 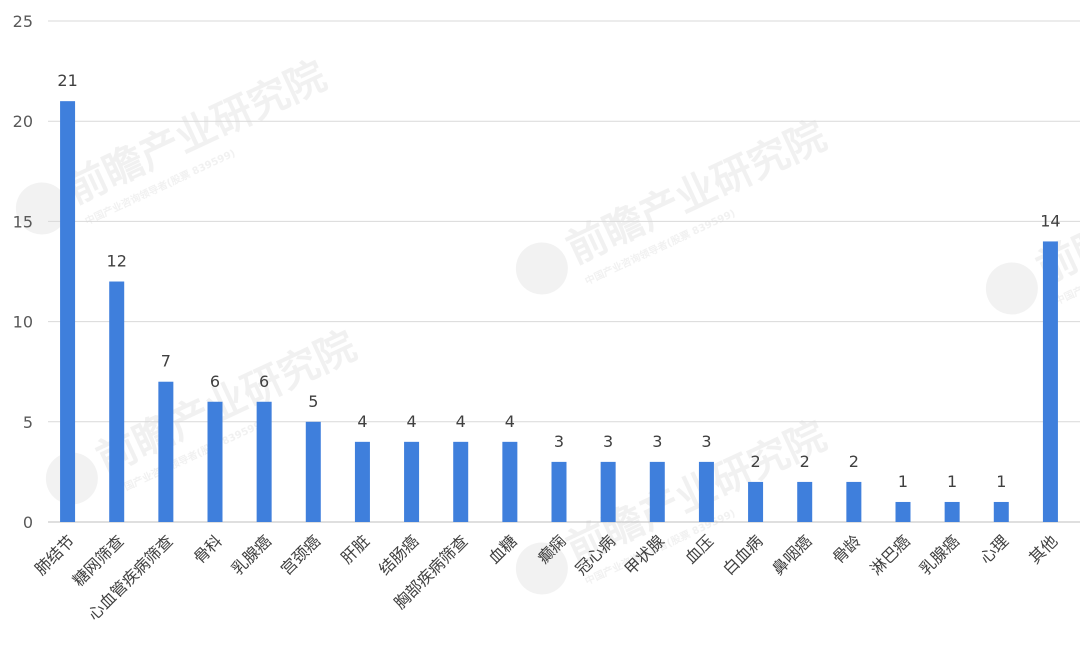 What do you see at coordinates (1043, 549) in the screenshot?
I see `category-label: 其他` at bounding box center [1043, 549].